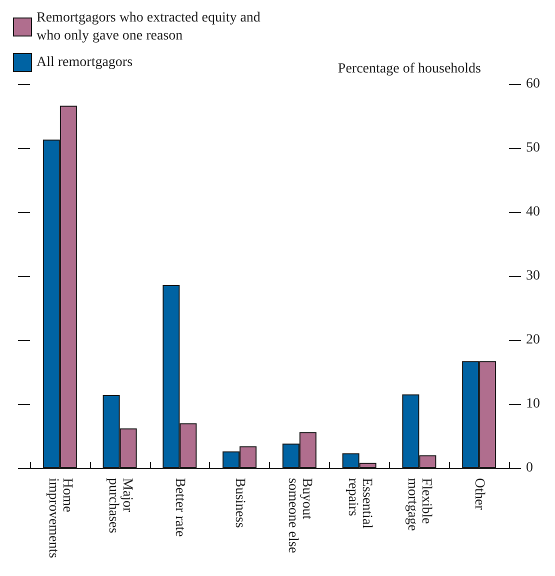 The width and height of the screenshot is (555, 576). I want to click on legend-label: All remortgagors, so click(84, 62).